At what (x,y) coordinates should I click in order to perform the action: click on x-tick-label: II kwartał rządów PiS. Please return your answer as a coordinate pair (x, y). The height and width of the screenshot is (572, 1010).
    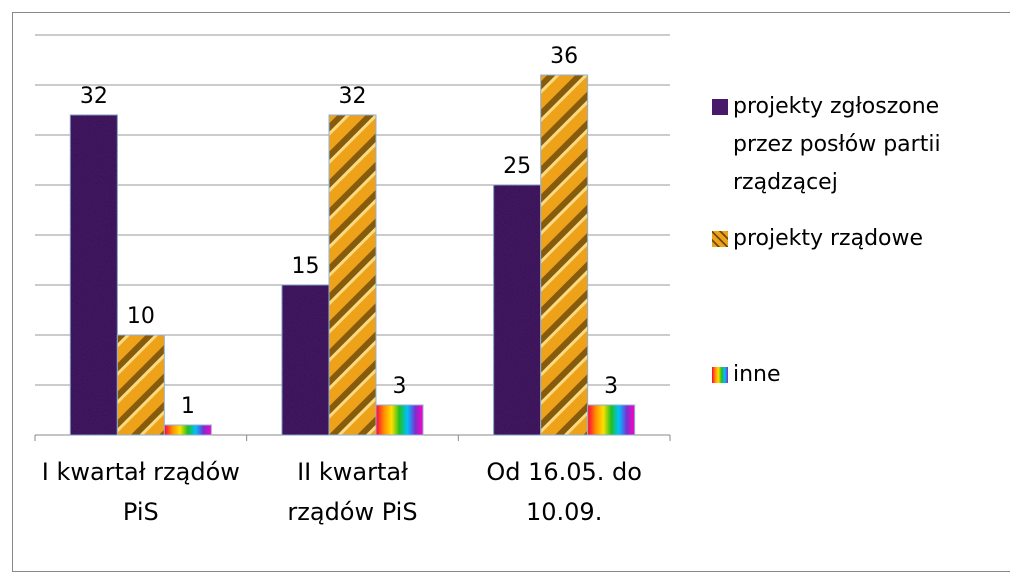
    Looking at the image, I should click on (352, 492).